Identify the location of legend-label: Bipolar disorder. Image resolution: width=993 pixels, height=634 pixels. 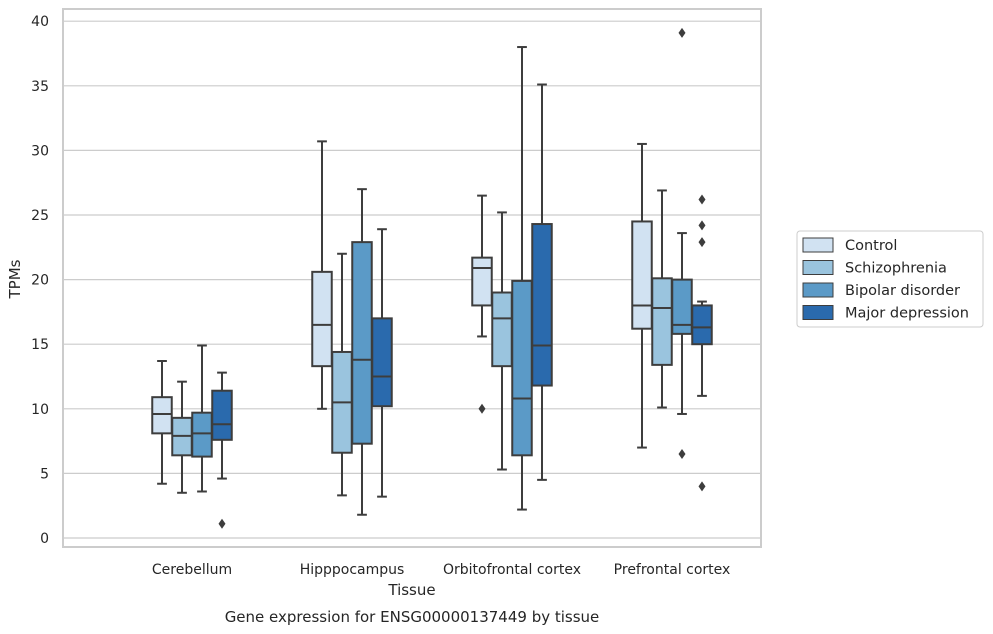
(902, 291).